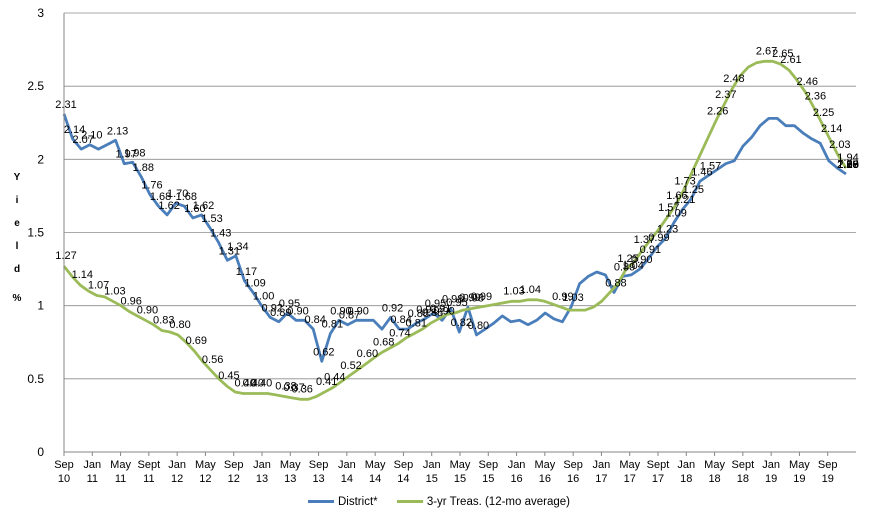 This screenshot has width=878, height=514. I want to click on data-label: 0.87, so click(349, 316).